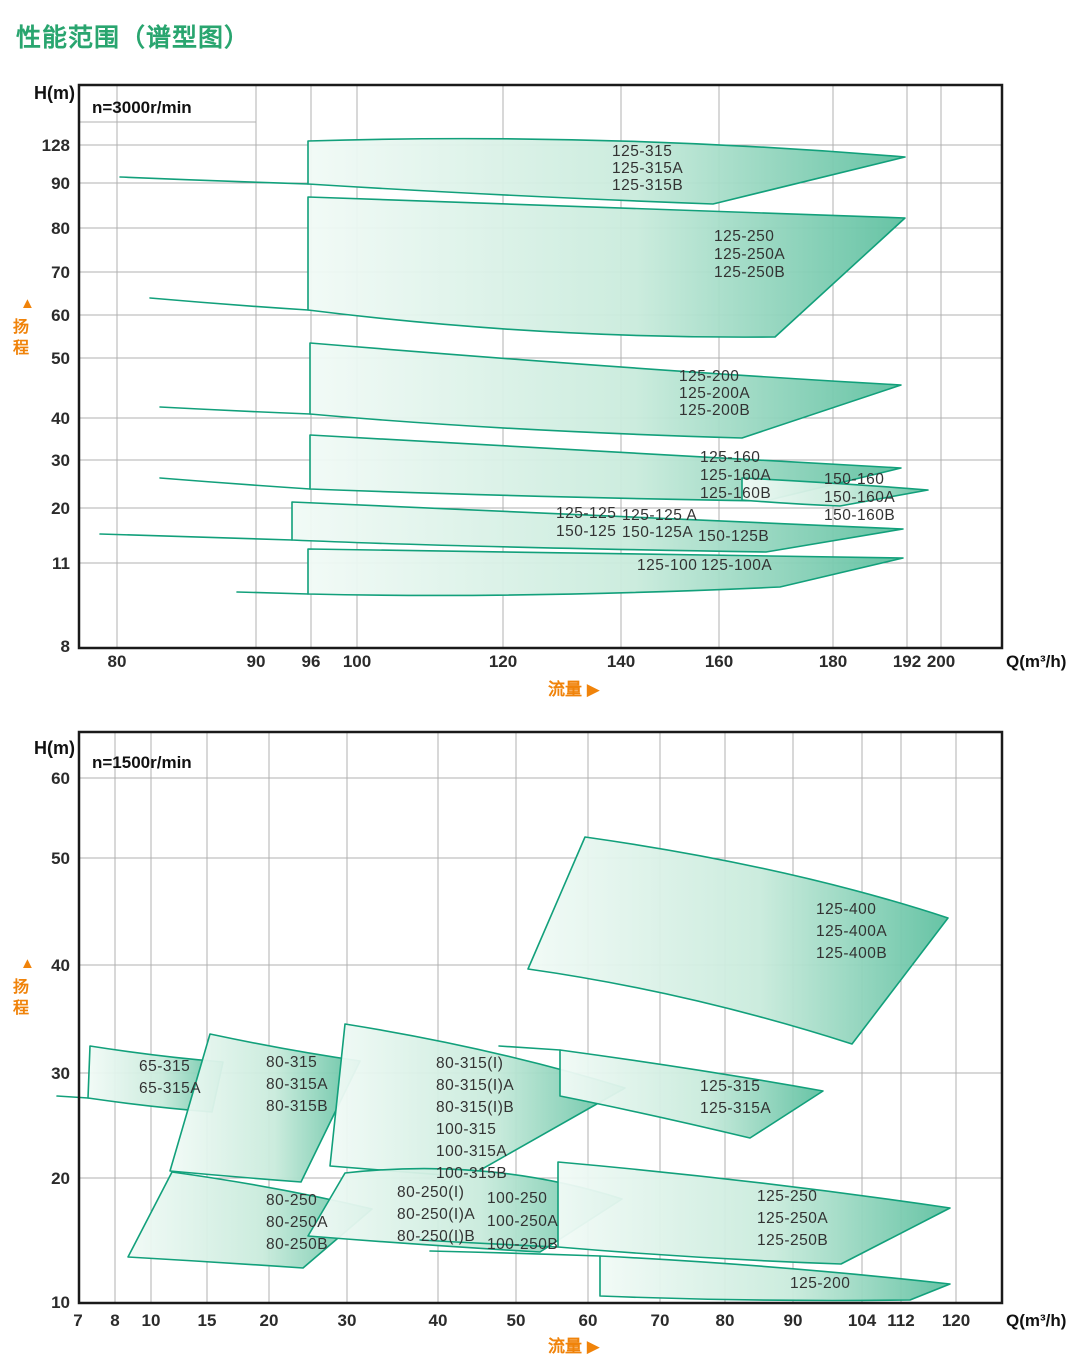 The image size is (1072, 1359). Describe the element at coordinates (574, 1346) in the screenshot. I see `flow-axis-caption: 流量 ▶` at that location.